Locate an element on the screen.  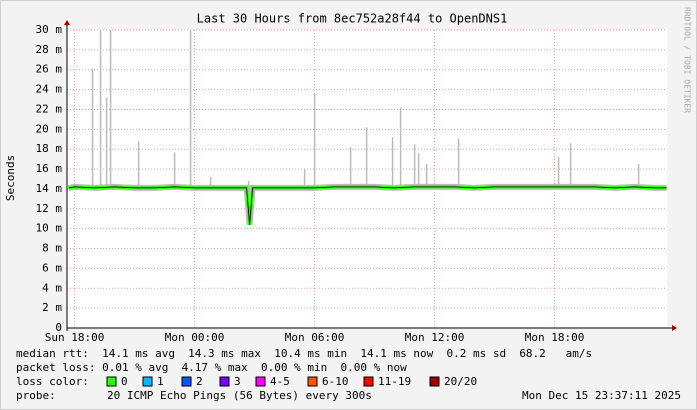
median-core is located at coordinates (367, 205).